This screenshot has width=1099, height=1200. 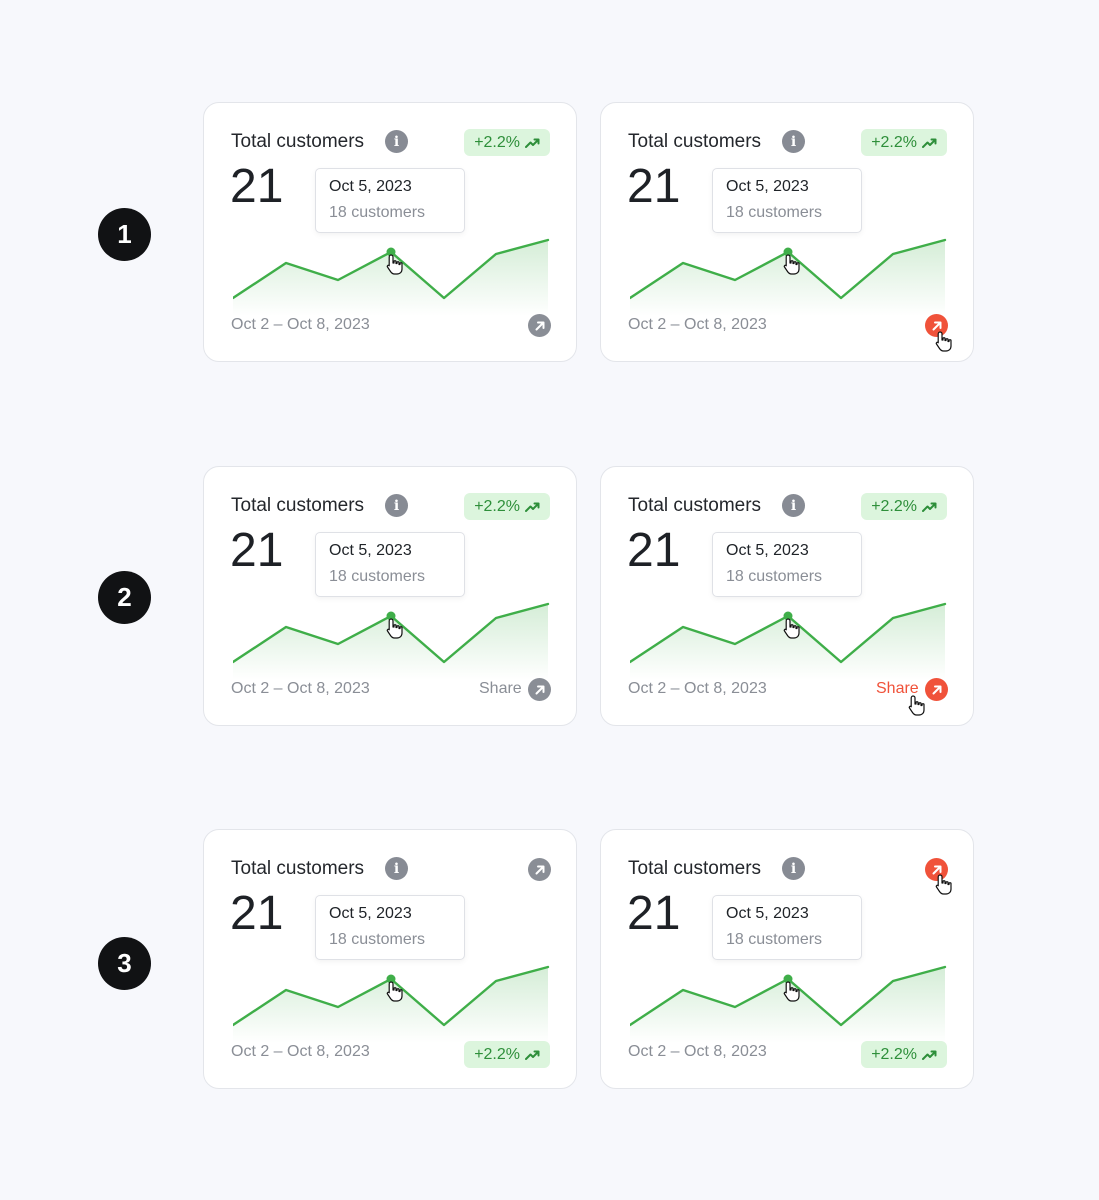 I want to click on step-number-3: 3, so click(x=124, y=963).